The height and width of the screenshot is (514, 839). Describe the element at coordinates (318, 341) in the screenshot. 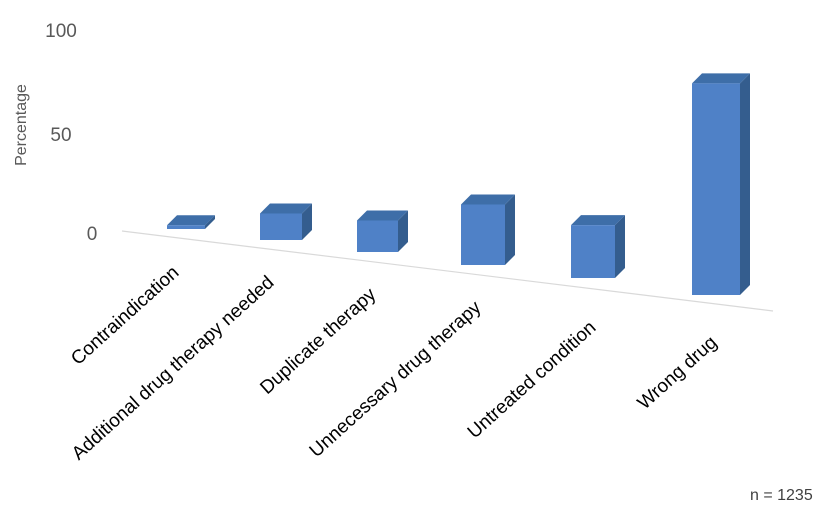

I see `category-label: Duplicate therapy` at that location.